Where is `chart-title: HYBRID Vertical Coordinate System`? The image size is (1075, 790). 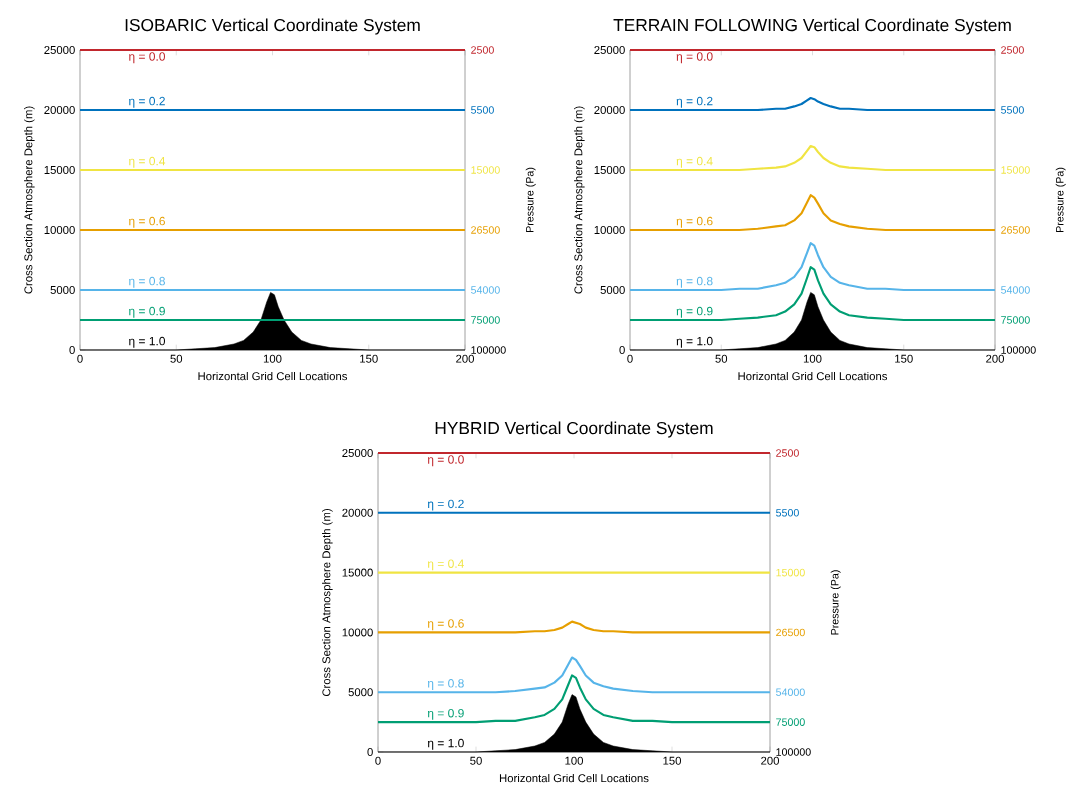 chart-title: HYBRID Vertical Coordinate System is located at coordinates (574, 429).